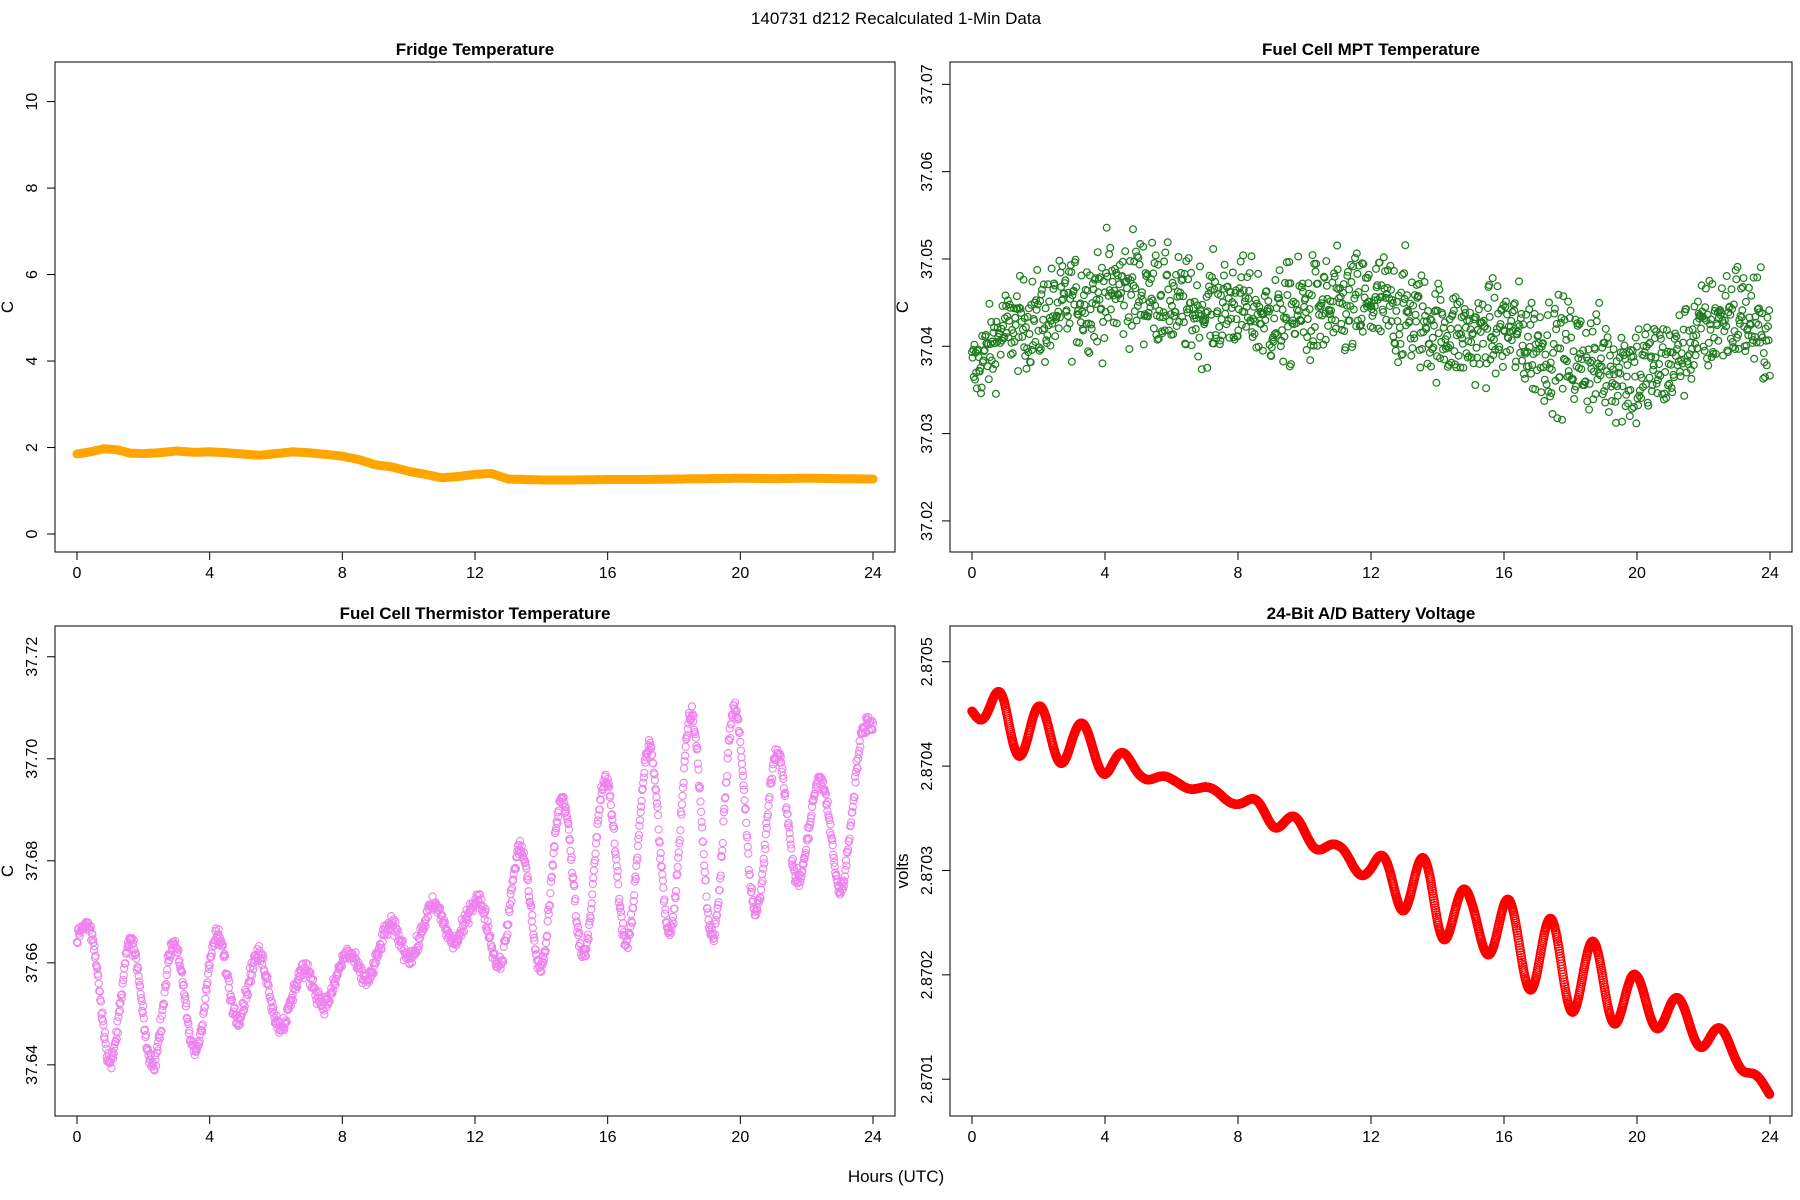  I want to click on panel-title-thermistor: Fuel Cell Thermistor Temperature, so click(475, 613).